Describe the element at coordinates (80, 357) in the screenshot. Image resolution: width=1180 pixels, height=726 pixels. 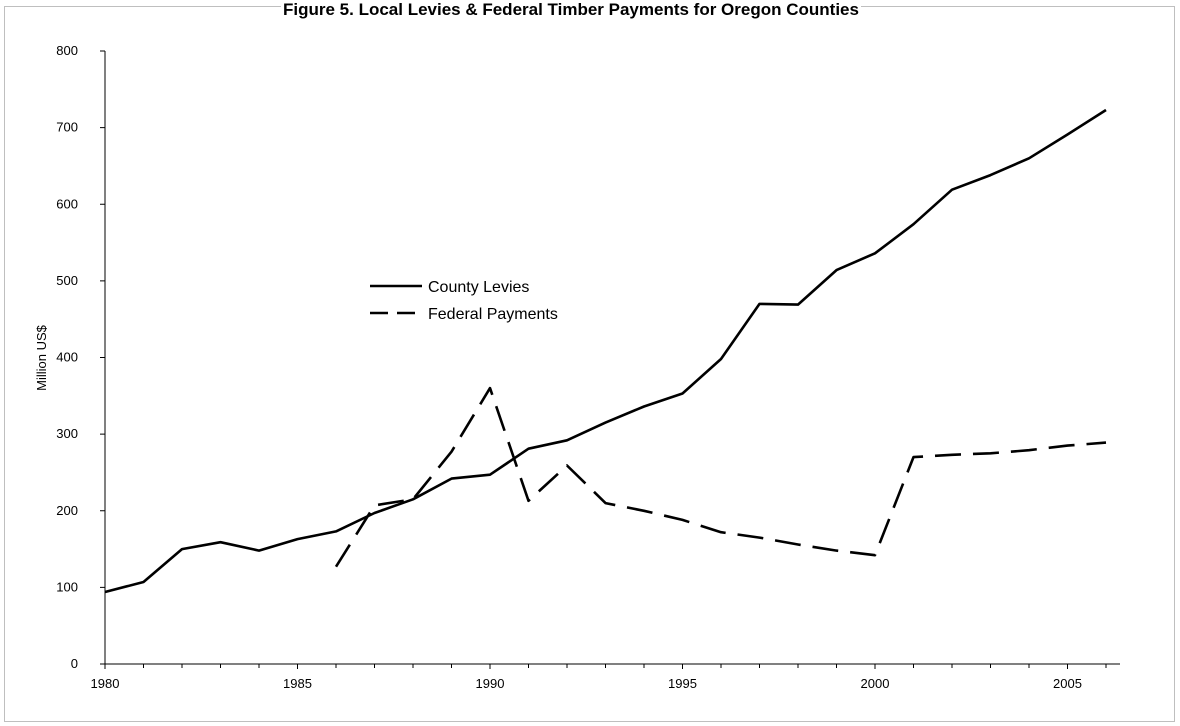
I see `y-axis-ticks: 0 100 200 300 400 500 600 700 800` at that location.